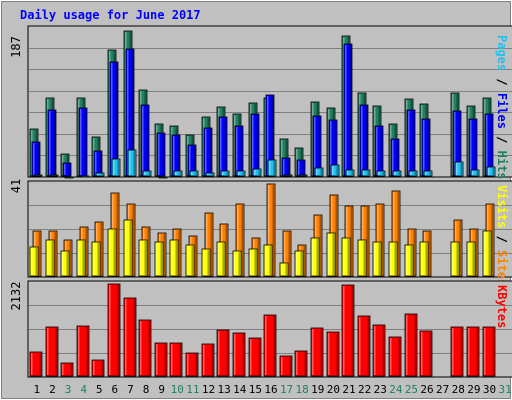  I want to click on x-tick-label: 7, so click(130, 389).